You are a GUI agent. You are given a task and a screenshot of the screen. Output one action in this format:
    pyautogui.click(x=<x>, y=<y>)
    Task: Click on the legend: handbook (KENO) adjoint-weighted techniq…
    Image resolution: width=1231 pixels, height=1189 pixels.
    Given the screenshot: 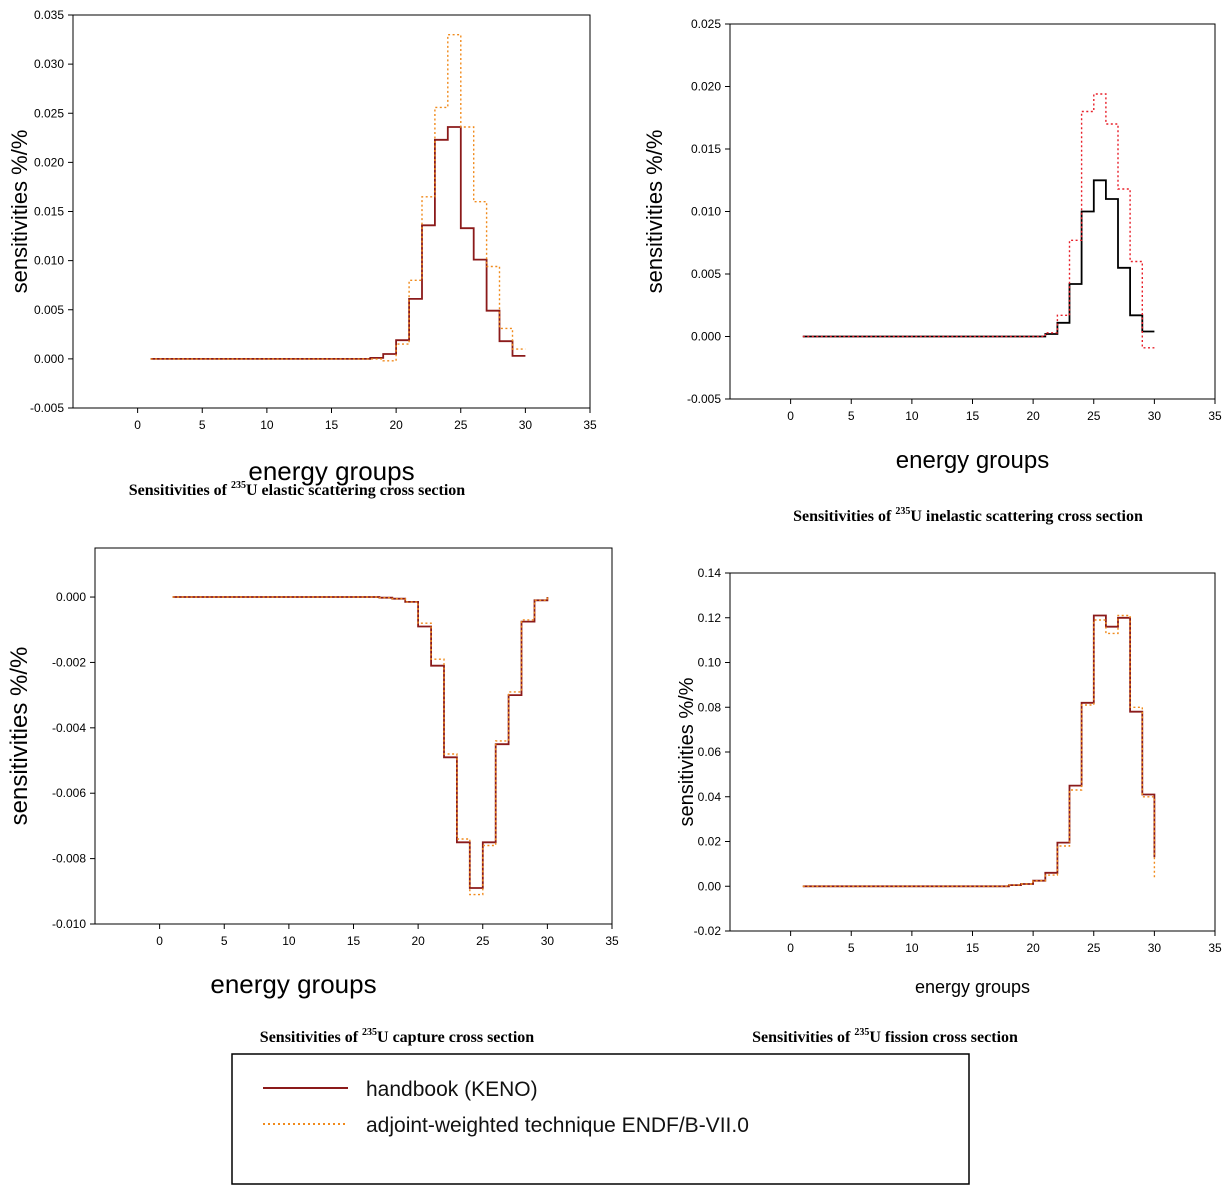 What is the action you would take?
    pyautogui.click(x=600, y=1119)
    